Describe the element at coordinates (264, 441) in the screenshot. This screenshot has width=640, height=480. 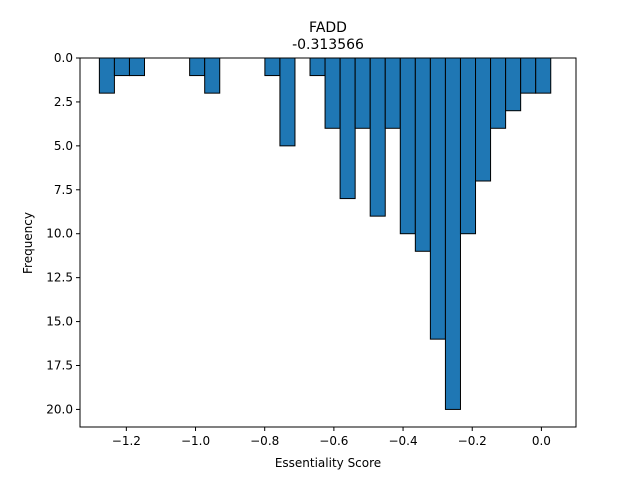
I see `x-tick-label-2: −0.8` at that location.